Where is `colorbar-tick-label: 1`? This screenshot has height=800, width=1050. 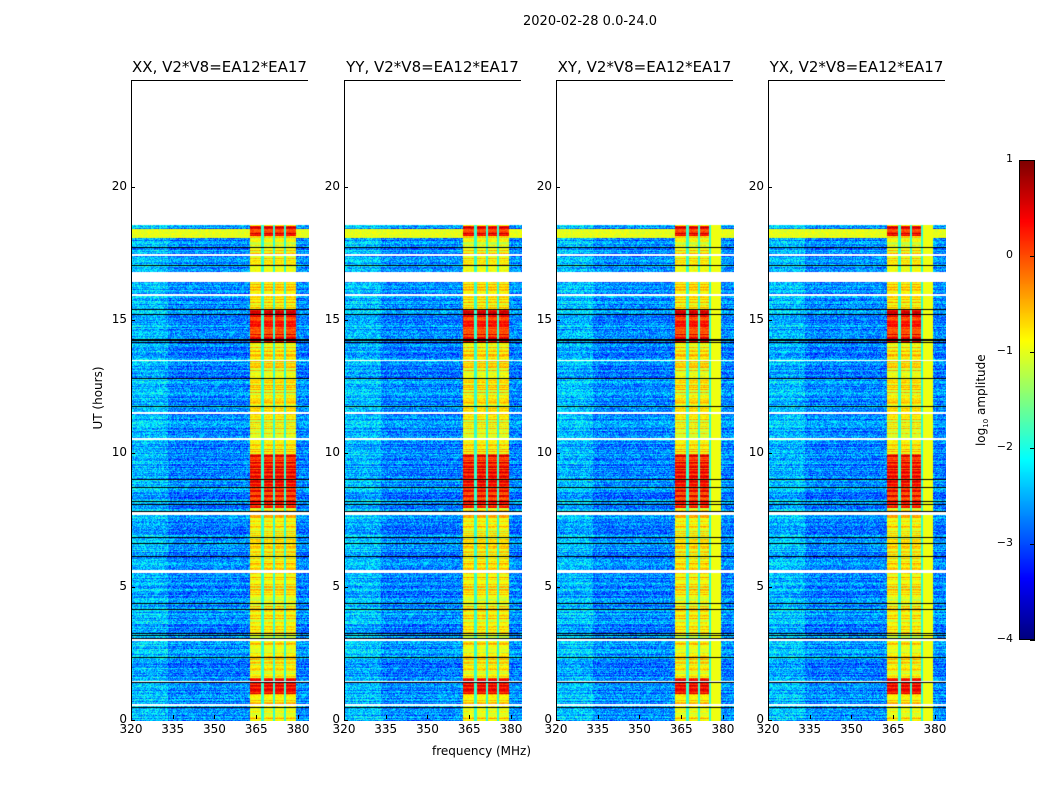 colorbar-tick-label: 1 is located at coordinates (1009, 158).